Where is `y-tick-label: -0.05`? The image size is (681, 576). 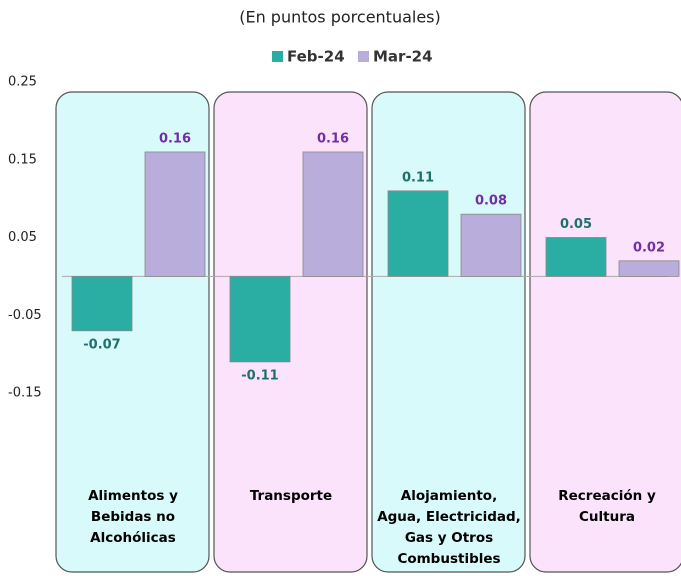
y-tick-label: -0.05 is located at coordinates (25, 315).